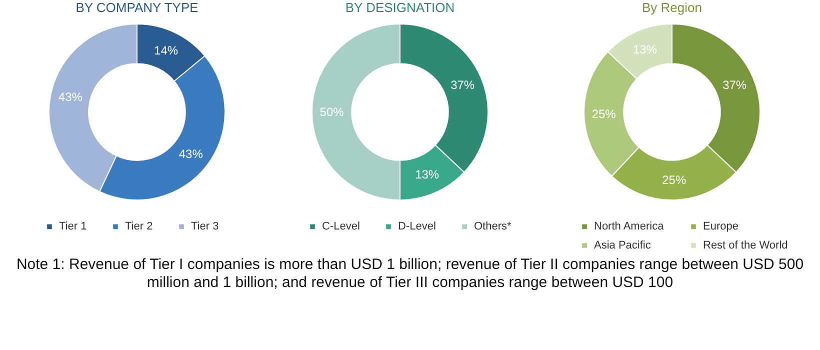  What do you see at coordinates (341, 226) in the screenshot?
I see `legend-label: C-Level` at bounding box center [341, 226].